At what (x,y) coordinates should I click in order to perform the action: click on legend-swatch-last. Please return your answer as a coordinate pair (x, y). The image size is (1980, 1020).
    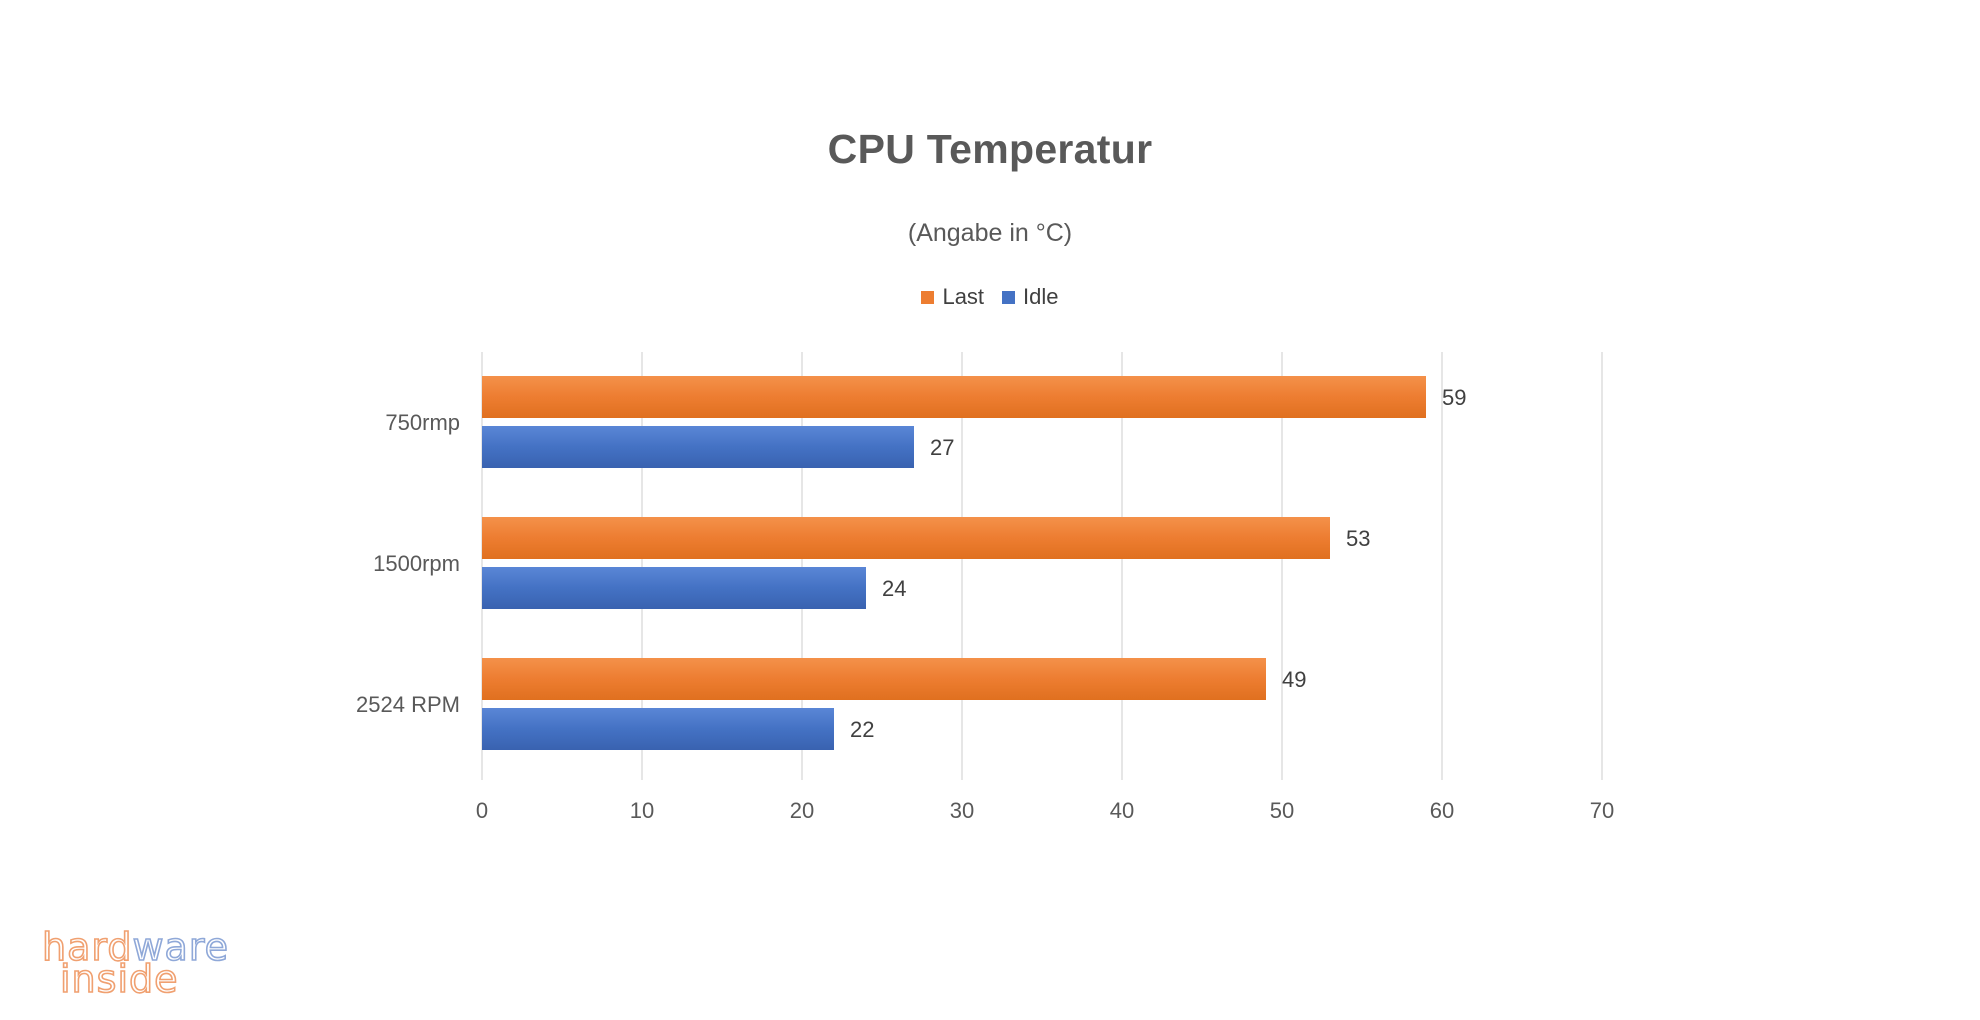
    Looking at the image, I should click on (928, 297).